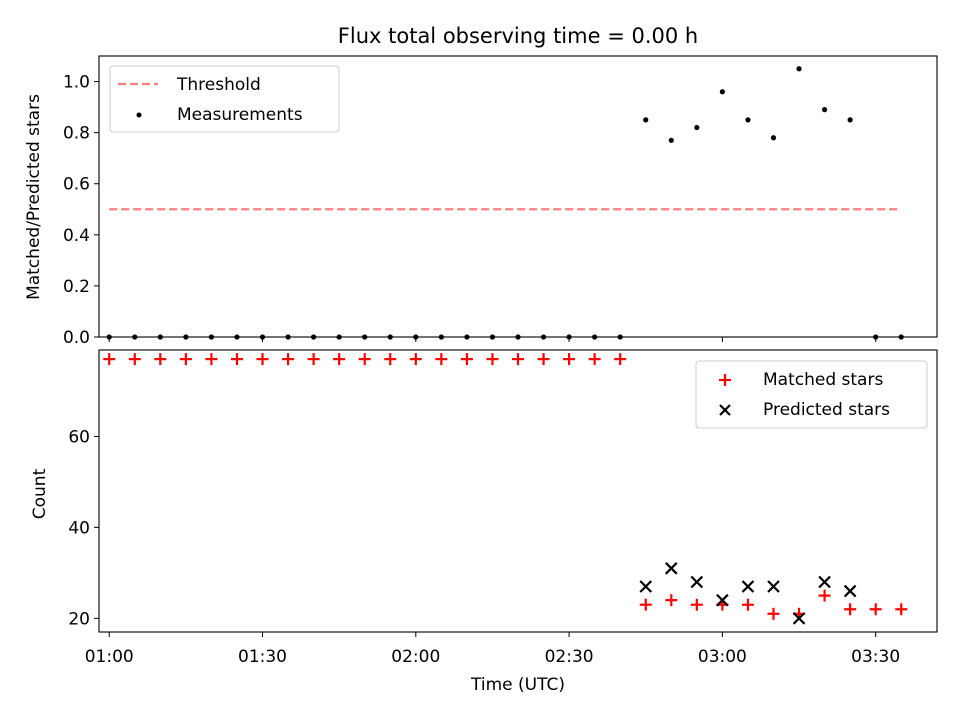 This screenshot has width=960, height=720. I want to click on top-y-tick-label: 0.4, so click(76, 236).